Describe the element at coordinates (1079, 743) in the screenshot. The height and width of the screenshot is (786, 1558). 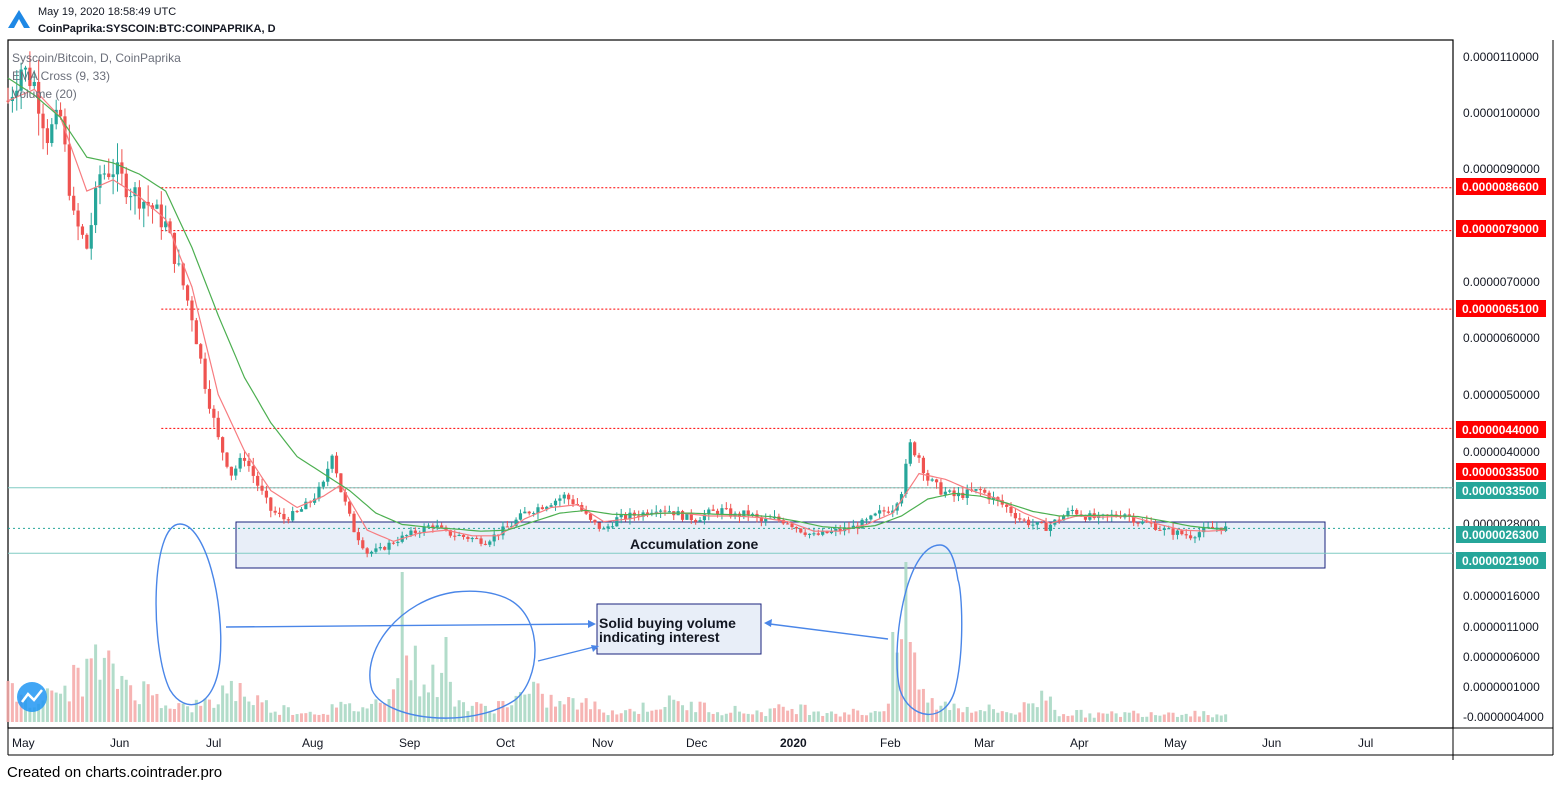
I see `time-tick: Apr` at that location.